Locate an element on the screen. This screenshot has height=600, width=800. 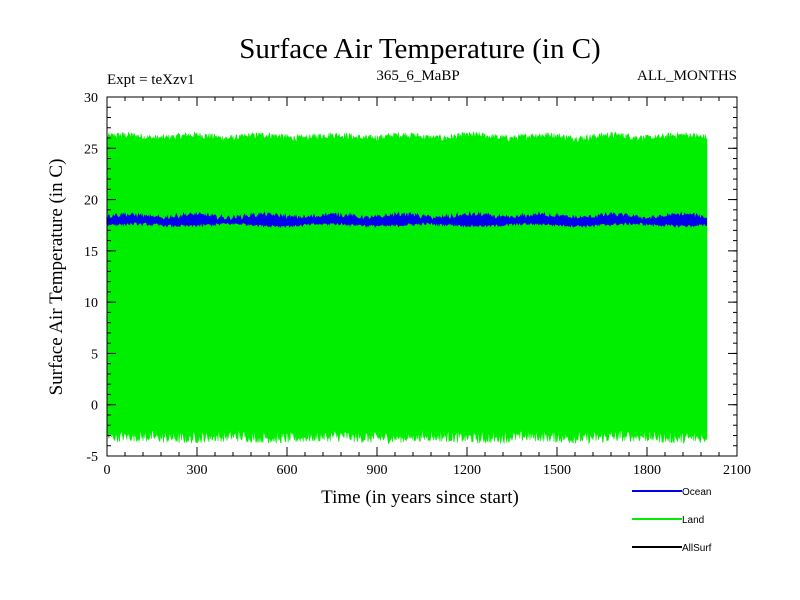
x-tick-label: 300 is located at coordinates (197, 470).